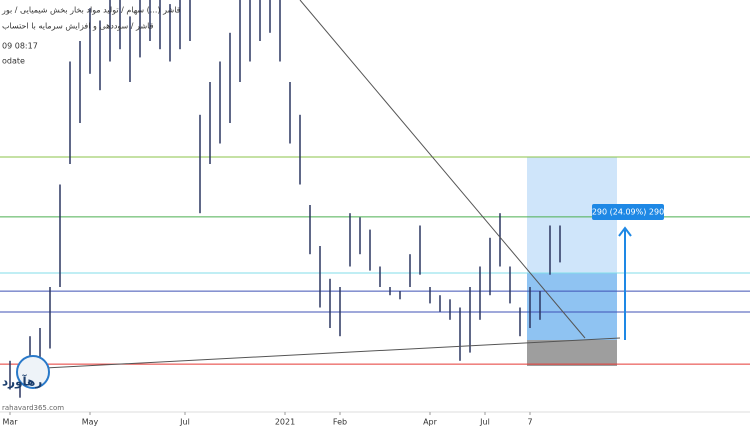 Image resolution: width=750 pixels, height=430 pixels. I want to click on position-label-box, so click(628, 212).